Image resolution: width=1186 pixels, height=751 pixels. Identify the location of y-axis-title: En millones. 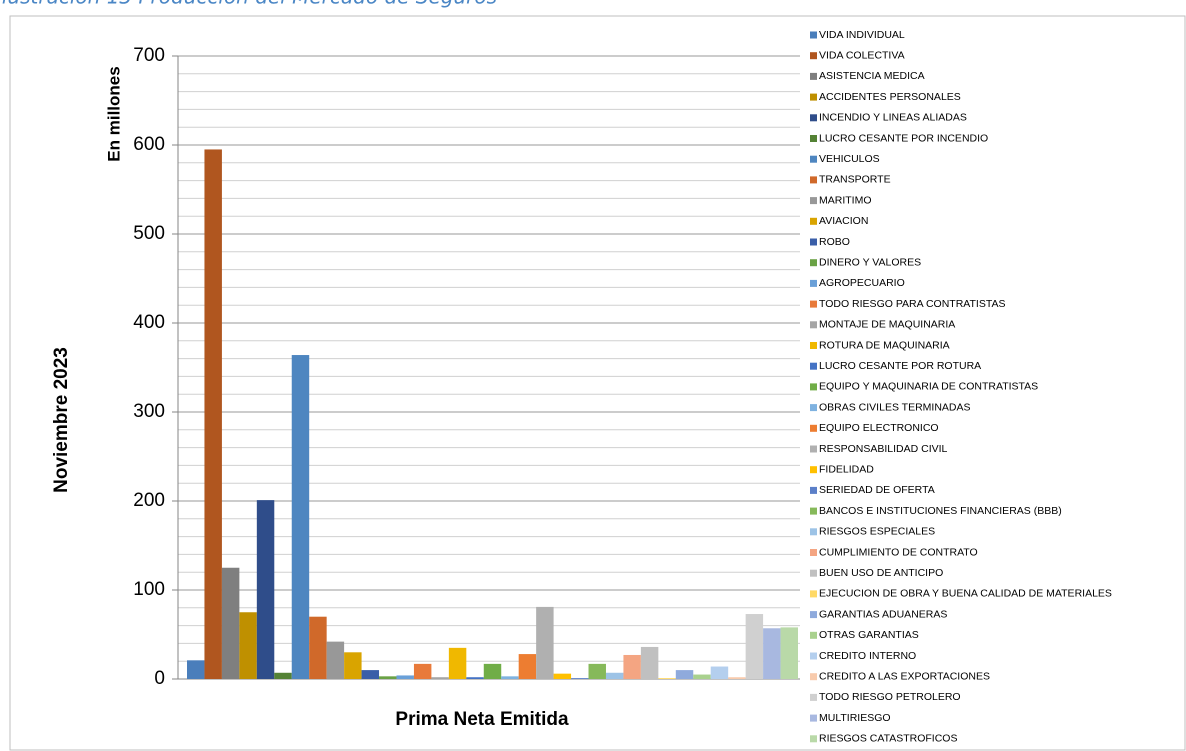
(113, 113).